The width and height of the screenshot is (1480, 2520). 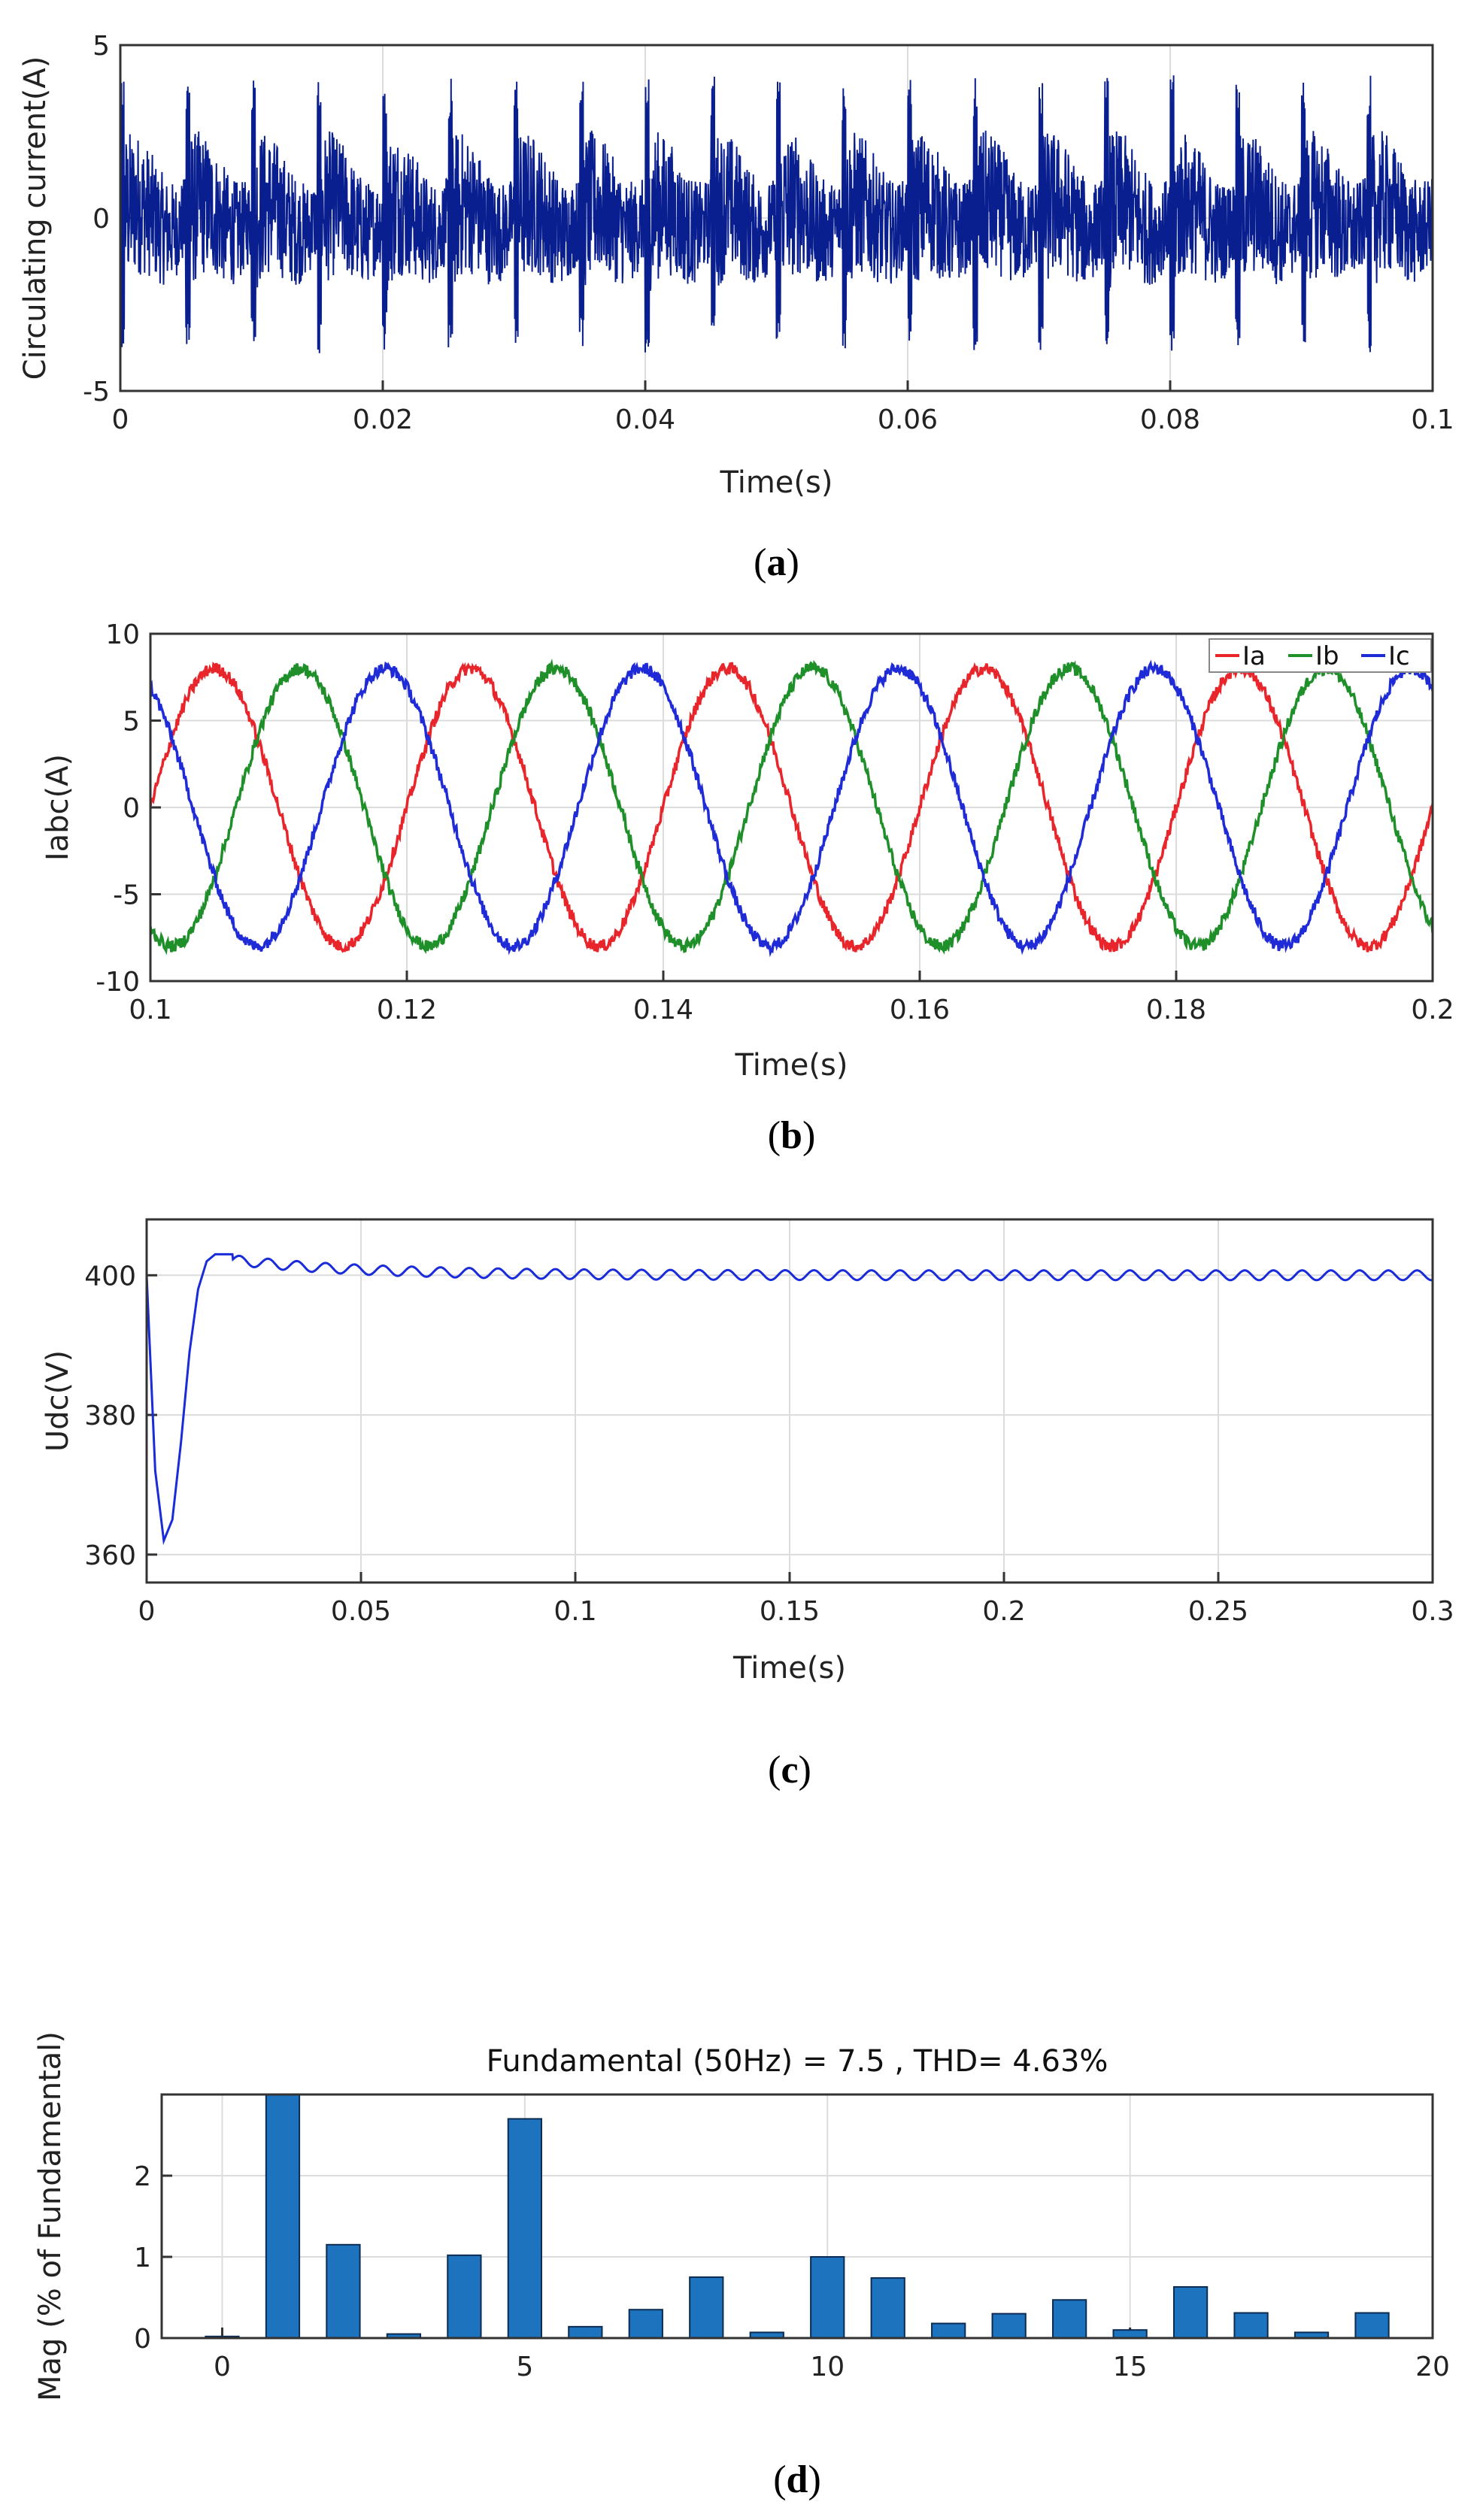 What do you see at coordinates (524, 2367) in the screenshot?
I see `x-tick-label: 5` at bounding box center [524, 2367].